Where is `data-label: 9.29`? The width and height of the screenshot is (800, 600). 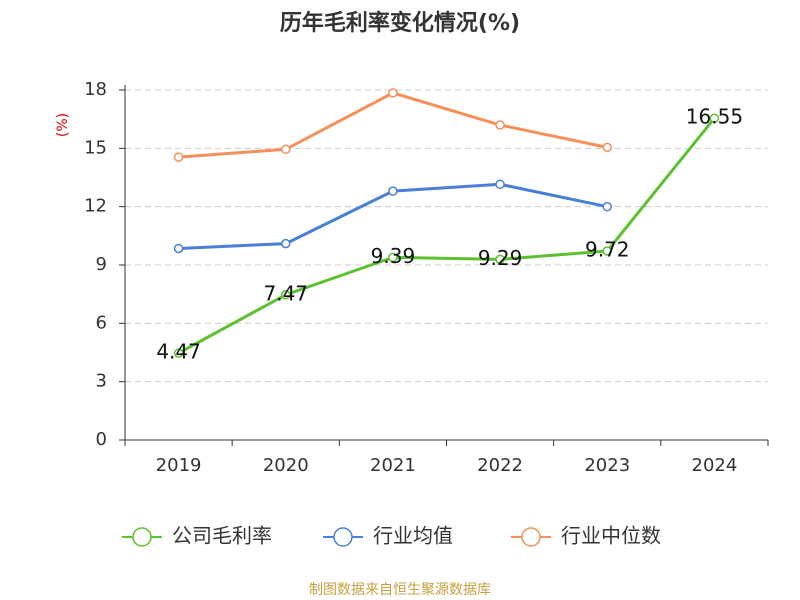
data-label: 9.29 is located at coordinates (500, 258).